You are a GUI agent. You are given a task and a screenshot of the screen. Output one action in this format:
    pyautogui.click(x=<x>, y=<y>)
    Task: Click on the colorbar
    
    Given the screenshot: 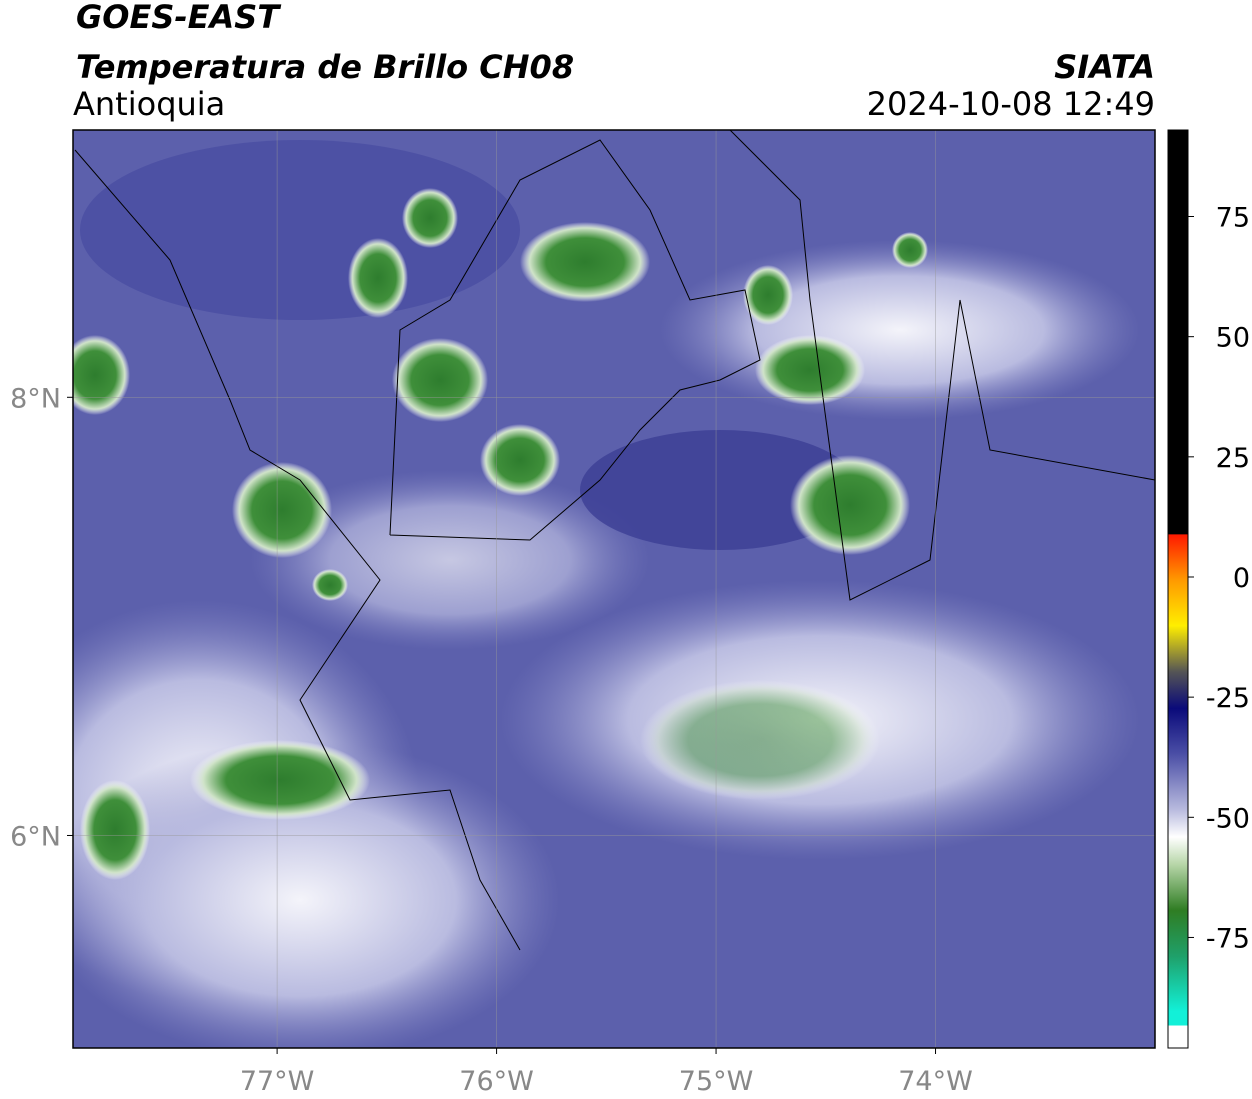 What is the action you would take?
    pyautogui.click(x=1178, y=589)
    